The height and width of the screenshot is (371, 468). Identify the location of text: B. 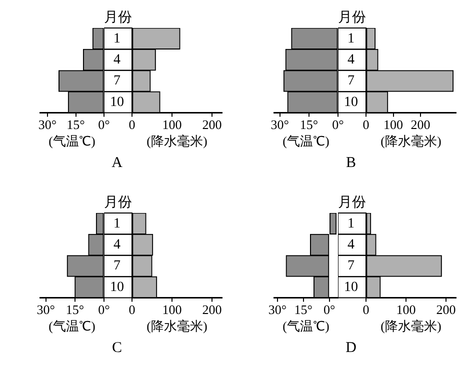
(350, 163).